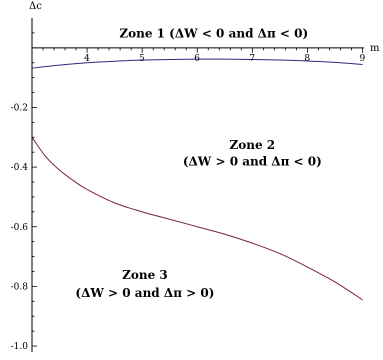 This screenshot has width=383, height=360. I want to click on zone-annotation-3: (ΔW > 0 and Δπ < 0), so click(252, 162).